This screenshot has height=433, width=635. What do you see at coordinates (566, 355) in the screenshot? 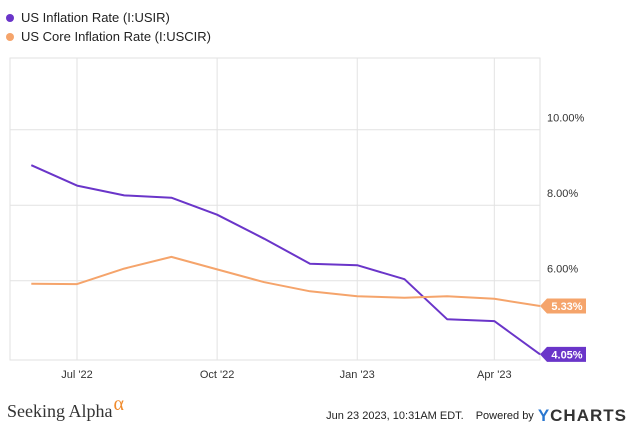
I see `value-badge-label: 4.05%` at bounding box center [566, 355].